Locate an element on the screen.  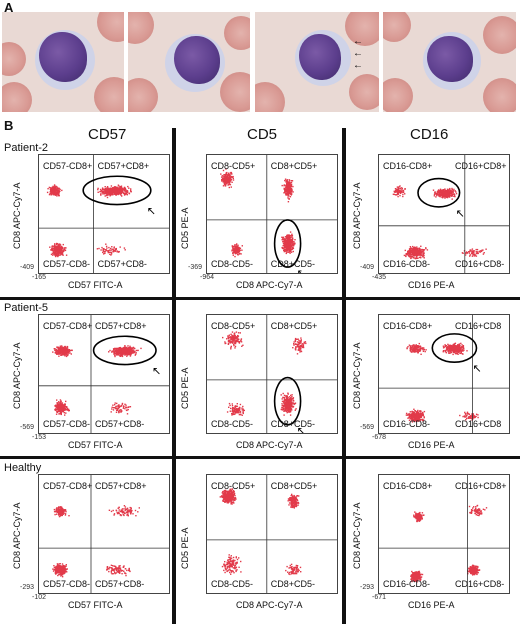
y-axis-min-tick: -369 is located at coordinates (195, 267).